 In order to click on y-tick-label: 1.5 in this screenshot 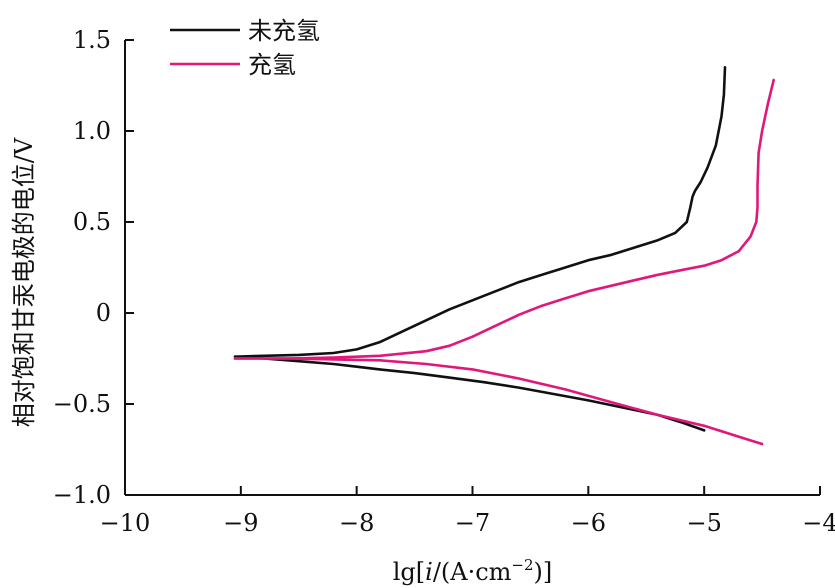, I will do `click(92, 40)`.